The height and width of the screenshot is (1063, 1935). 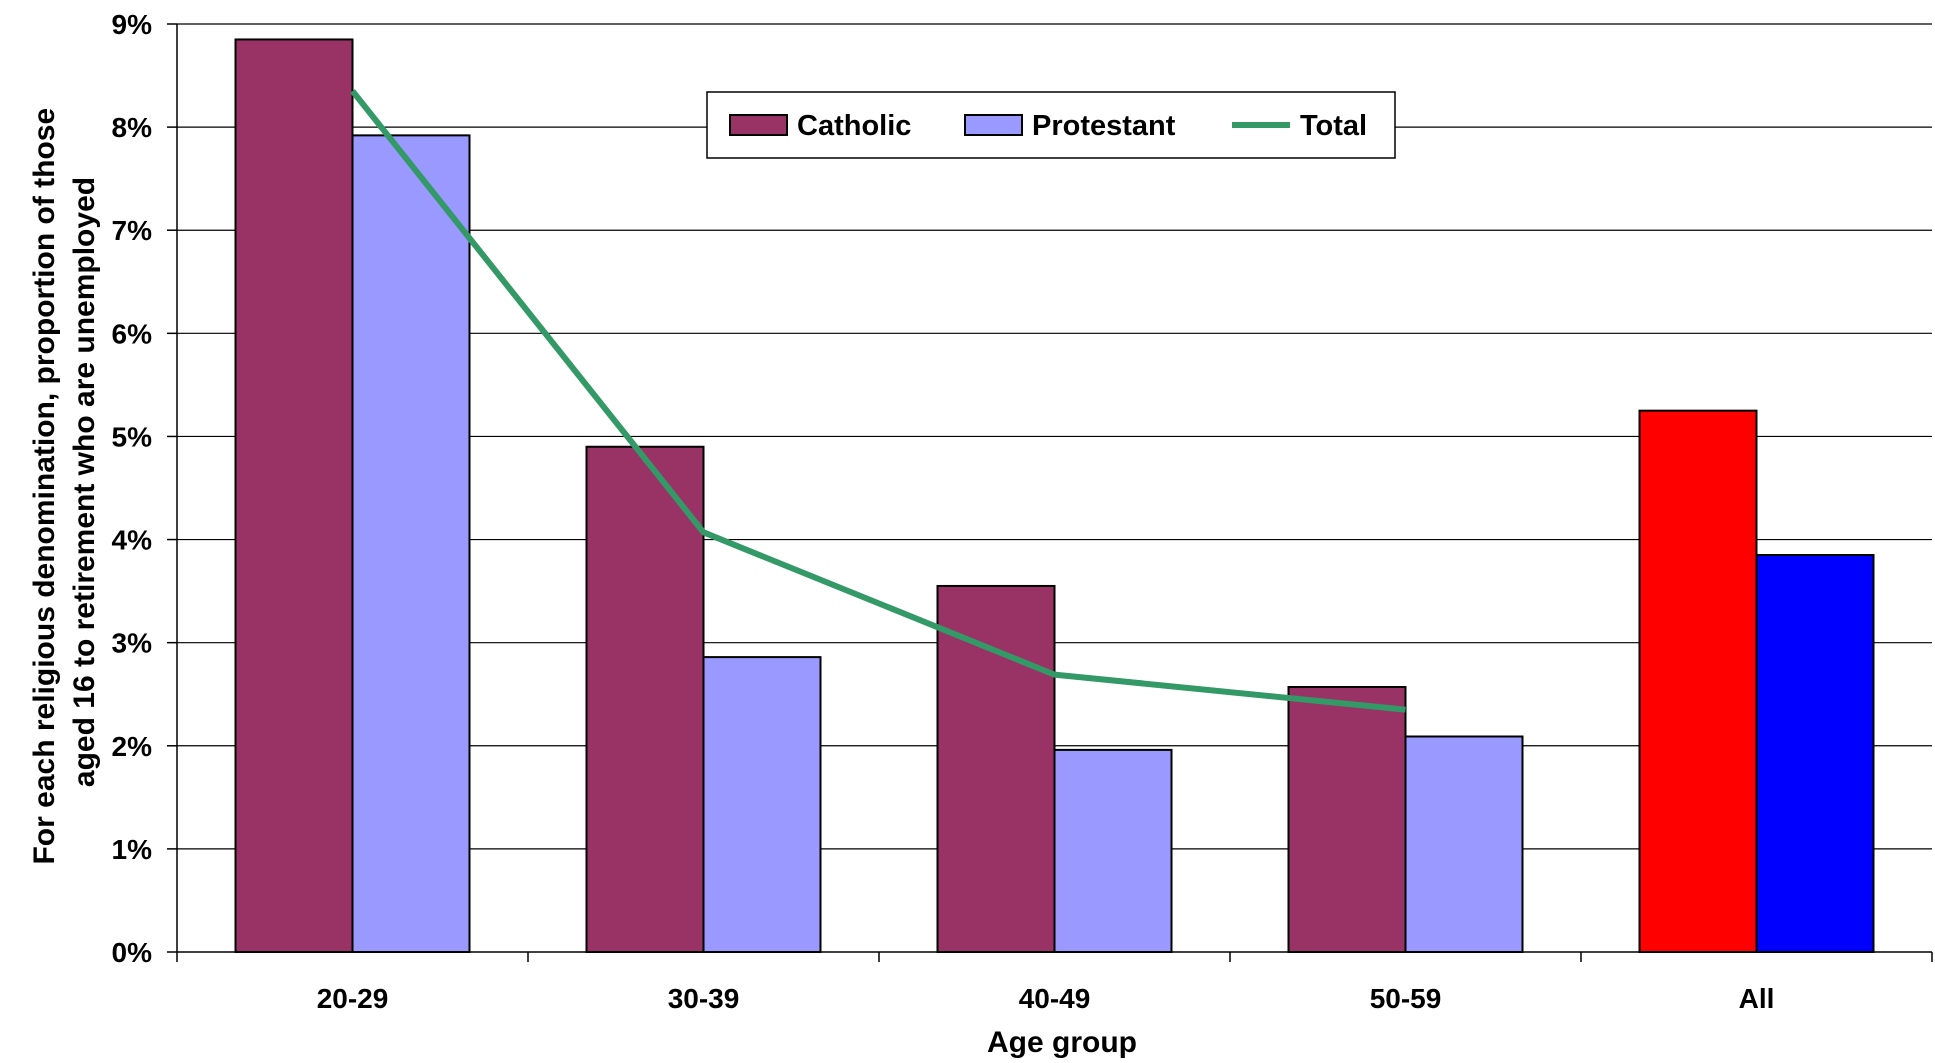 What do you see at coordinates (132, 24) in the screenshot?
I see `y-tick-label: 9%` at bounding box center [132, 24].